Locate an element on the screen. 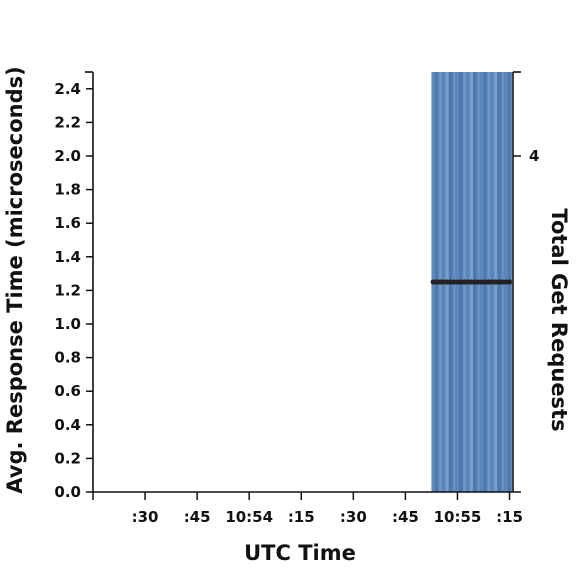 The height and width of the screenshot is (588, 582). y-tick-label: 1.2 is located at coordinates (67, 290).